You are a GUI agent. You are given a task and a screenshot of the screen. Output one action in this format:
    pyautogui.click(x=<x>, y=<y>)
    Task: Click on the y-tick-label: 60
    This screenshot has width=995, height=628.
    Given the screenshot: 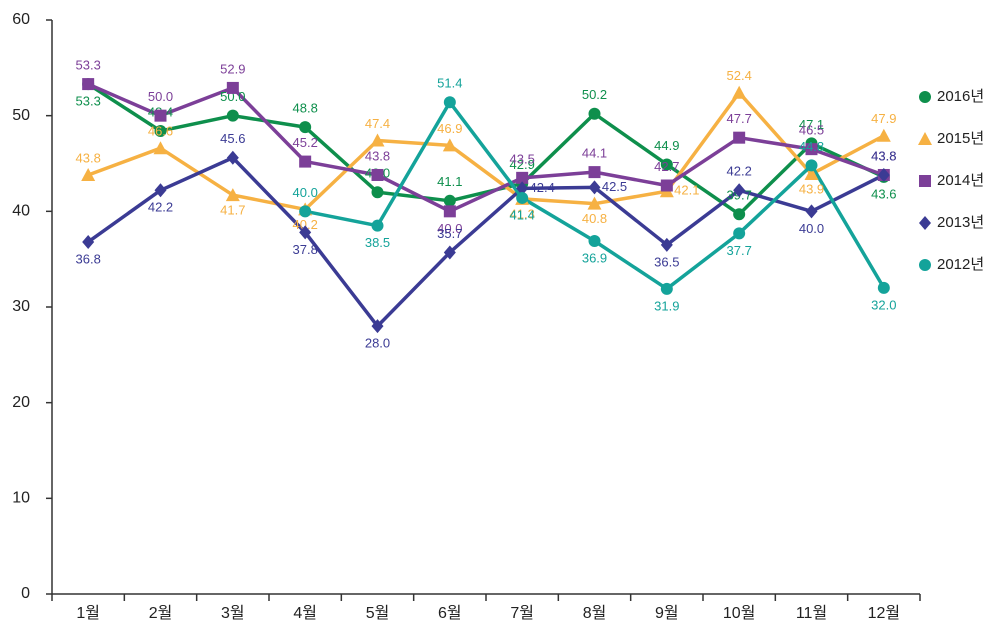 What is the action you would take?
    pyautogui.click(x=21, y=19)
    